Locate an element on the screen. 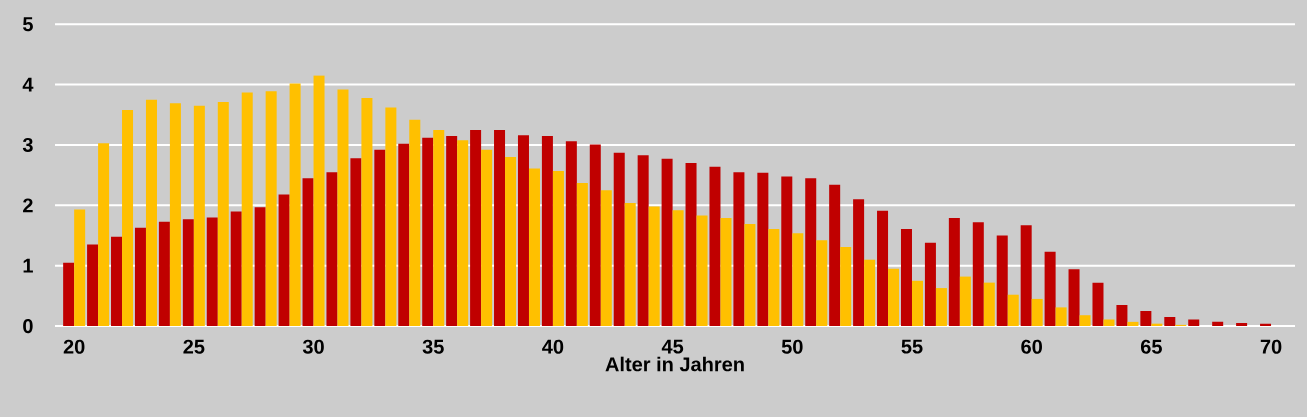 The image size is (1307, 417). x-tick-label: 50 is located at coordinates (792, 346).